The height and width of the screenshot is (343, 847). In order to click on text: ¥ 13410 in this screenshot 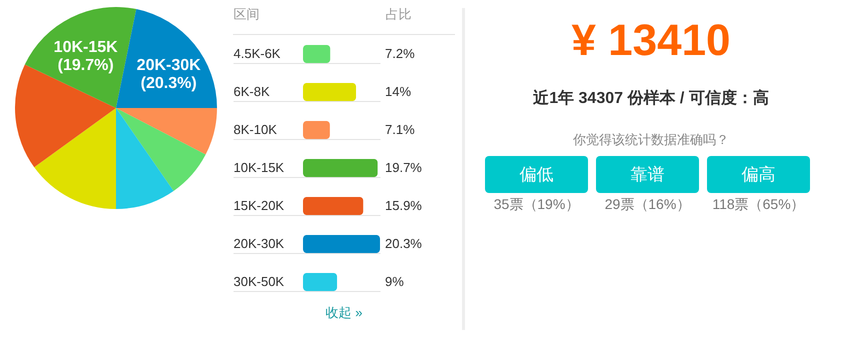, I will do `click(651, 41)`.